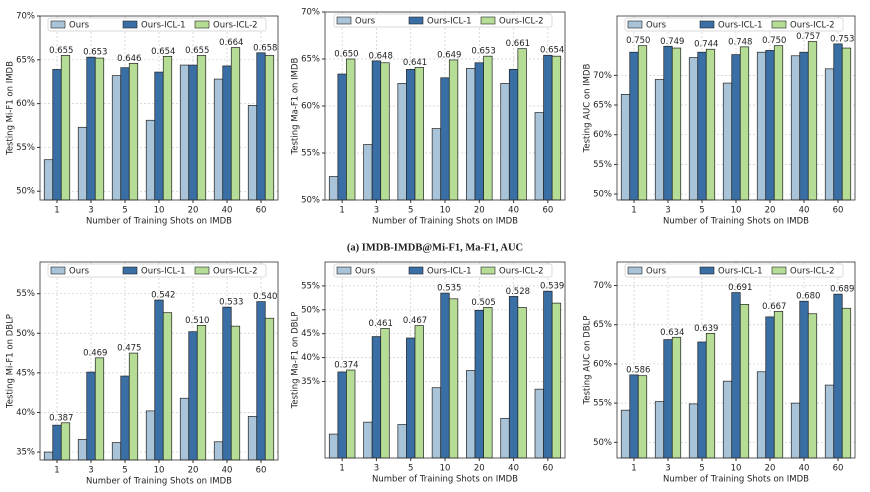 This screenshot has height=492, width=870. Describe the element at coordinates (808, 297) in the screenshot. I see `value-label: 0.680` at that location.